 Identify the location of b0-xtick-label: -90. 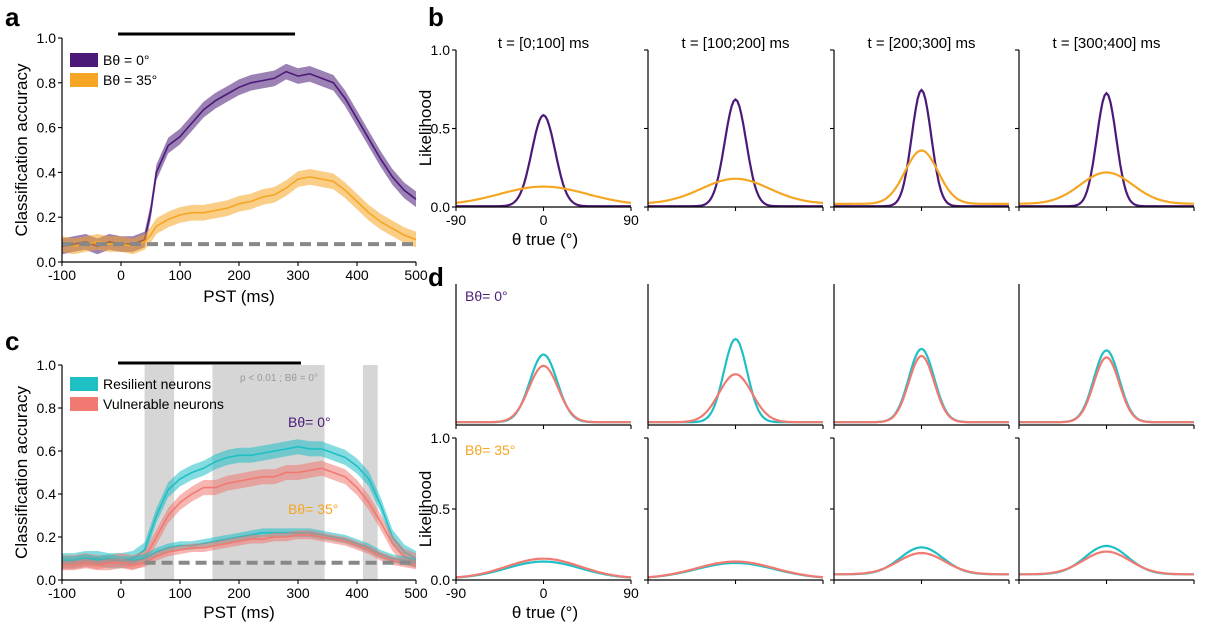
(456, 220).